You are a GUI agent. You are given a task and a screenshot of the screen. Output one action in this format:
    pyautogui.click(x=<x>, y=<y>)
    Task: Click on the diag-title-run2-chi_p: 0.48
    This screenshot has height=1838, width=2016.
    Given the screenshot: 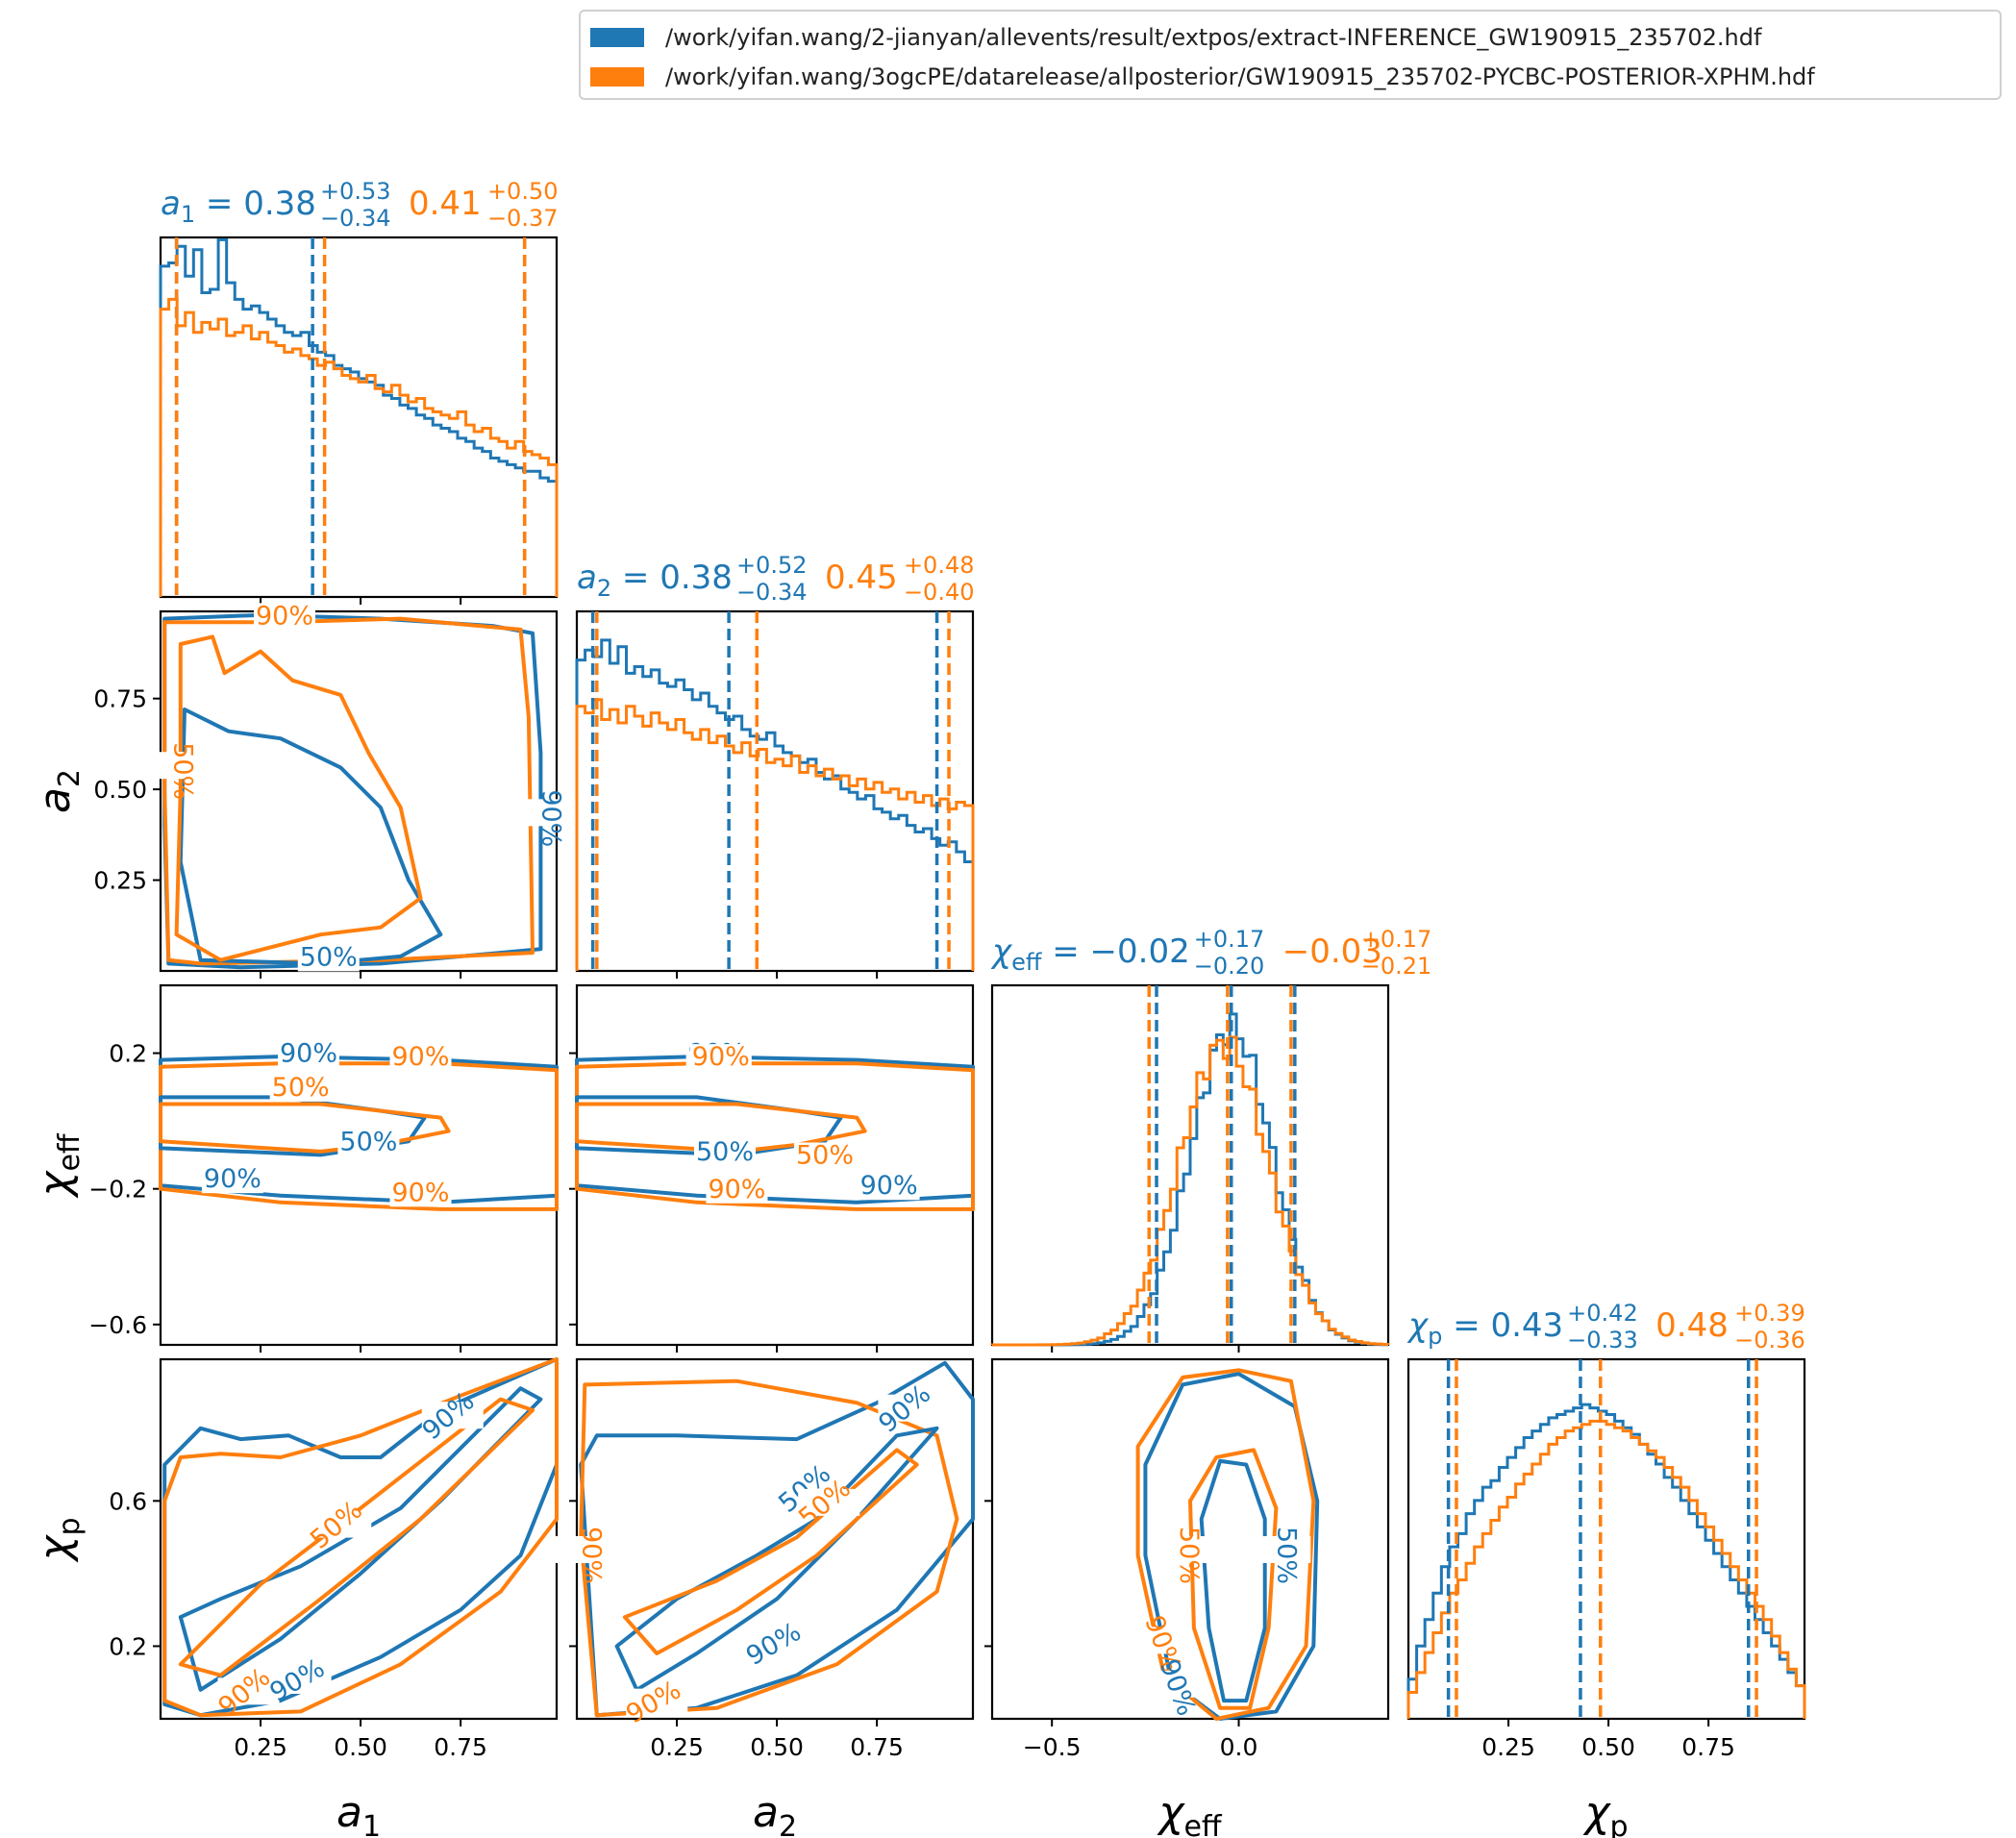 What is the action you would take?
    pyautogui.click(x=1692, y=1325)
    